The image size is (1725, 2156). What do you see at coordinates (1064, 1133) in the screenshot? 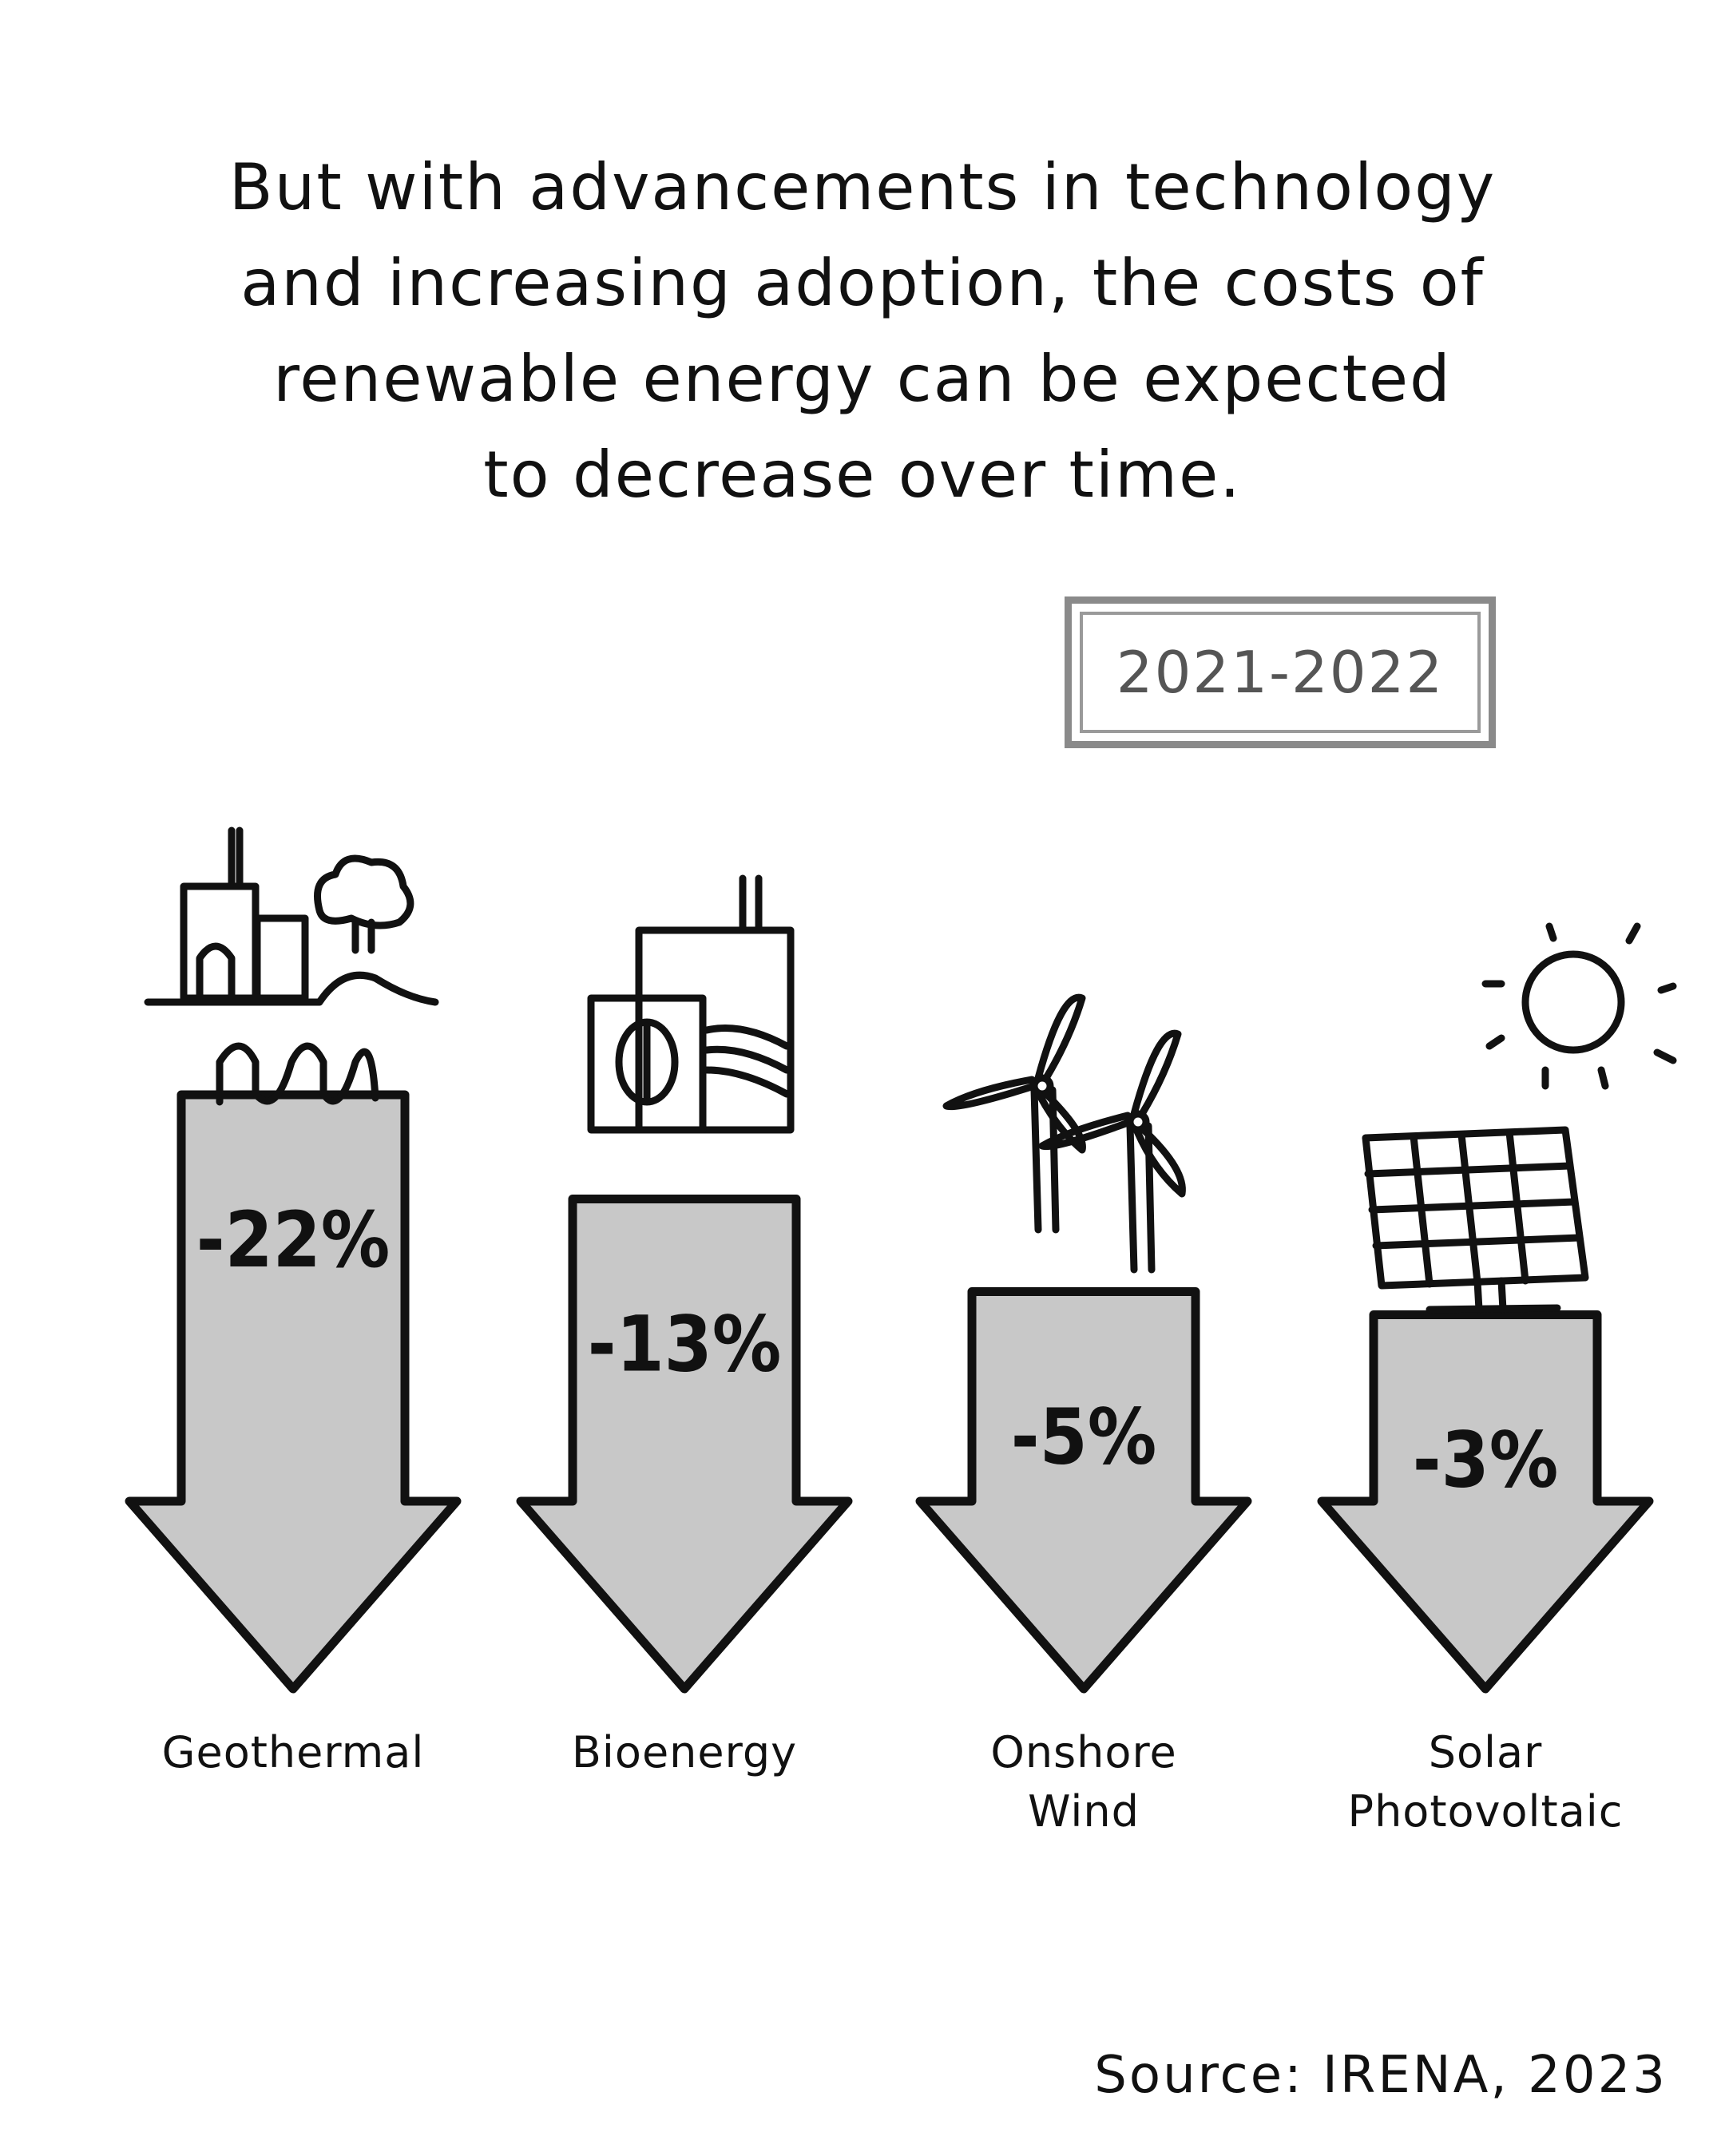
I see `wind-turbines-icon` at bounding box center [1064, 1133].